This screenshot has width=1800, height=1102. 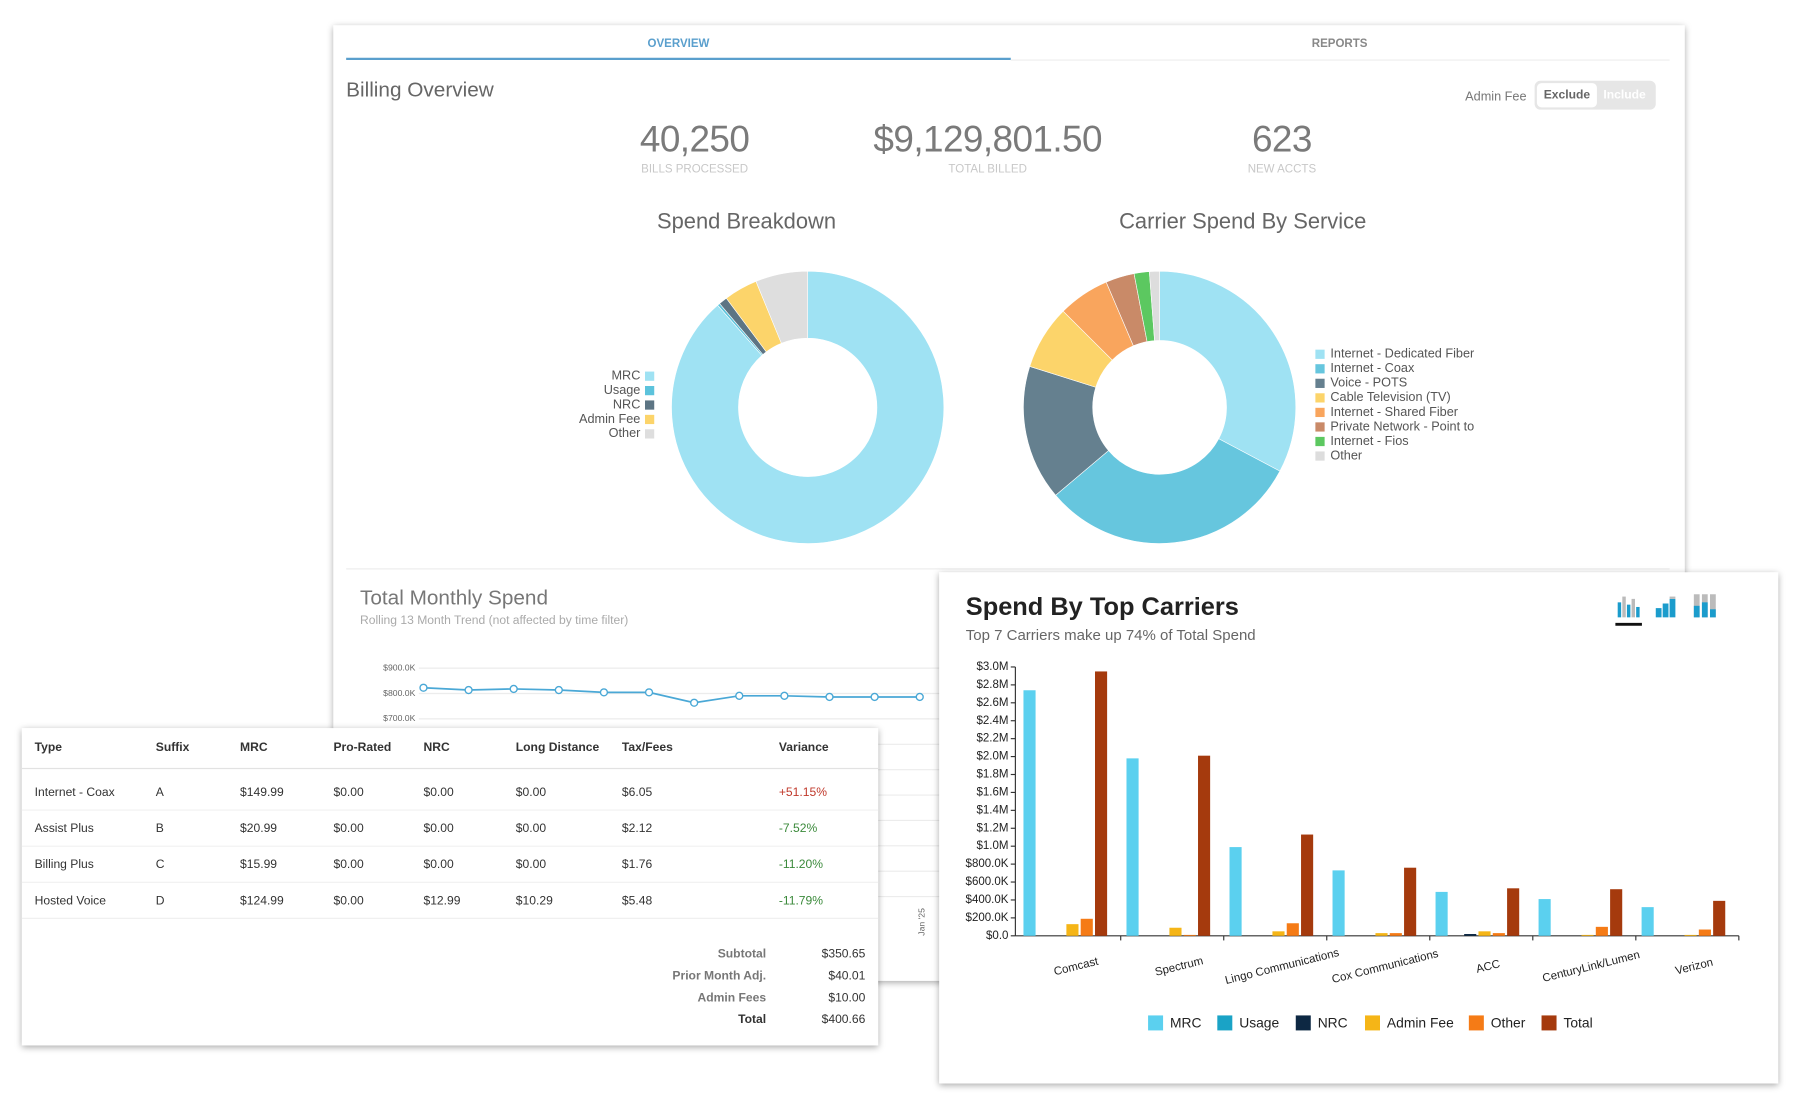 I want to click on column-header: NRC, so click(x=436, y=747).